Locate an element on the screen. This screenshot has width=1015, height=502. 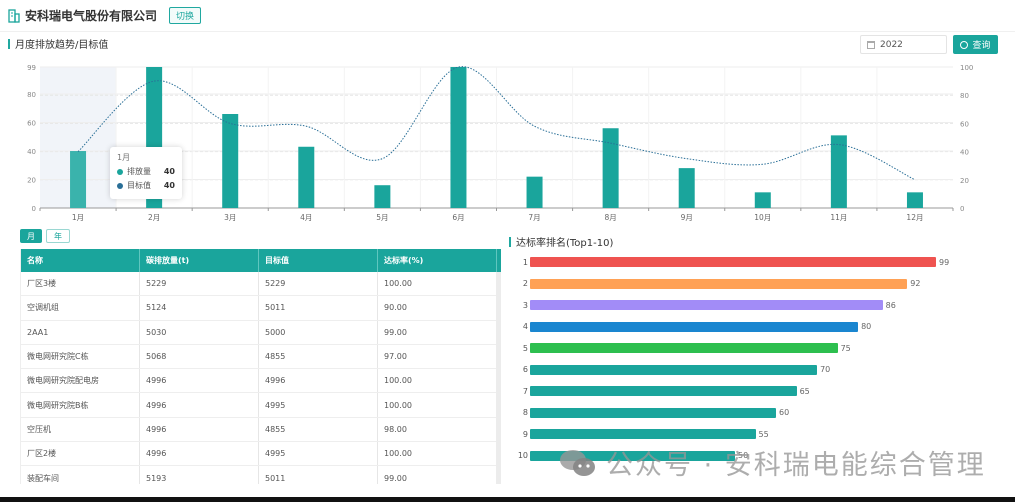
table-row: 空调机组 5124 5011 90.00 is located at coordinates (261, 308).